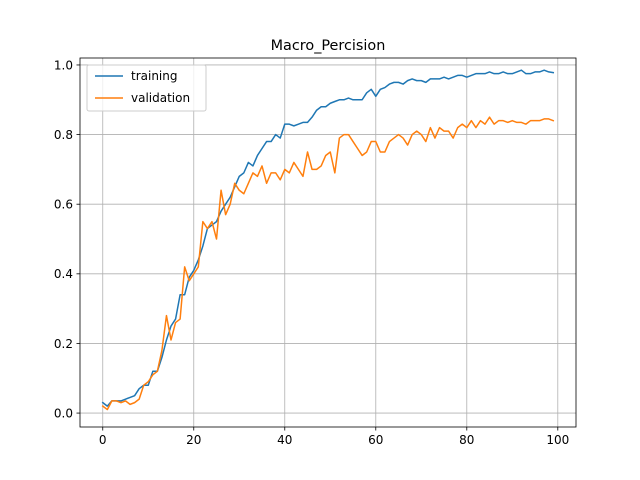  I want to click on x-tick-label: 100, so click(557, 440).